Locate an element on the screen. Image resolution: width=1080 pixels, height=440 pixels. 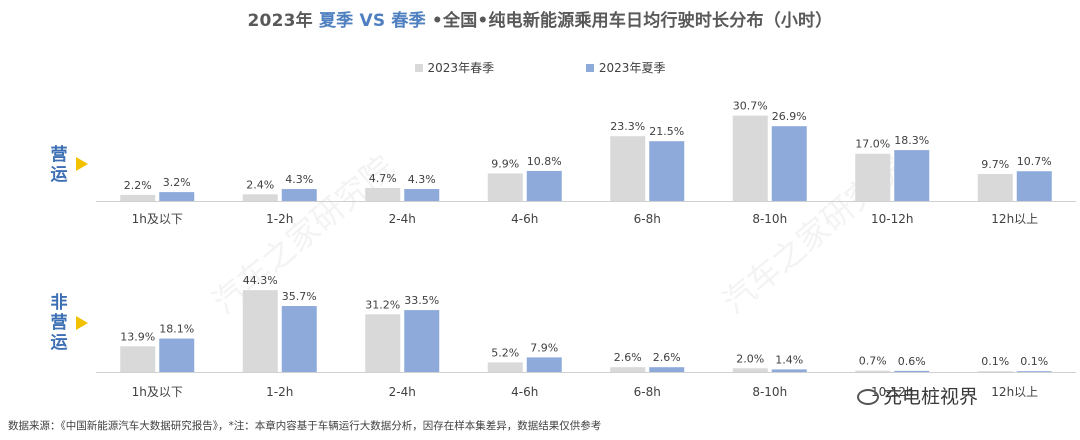
category-label-2-1: 1h及以下 is located at coordinates (157, 392).